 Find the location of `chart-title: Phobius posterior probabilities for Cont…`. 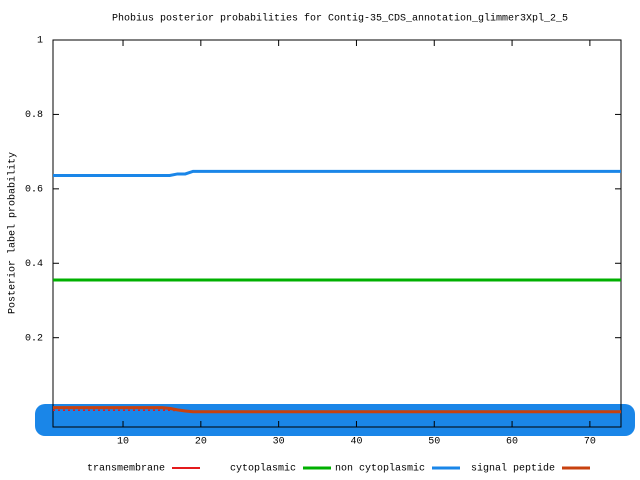

chart-title: Phobius posterior probabilities for Cont… is located at coordinates (340, 19).